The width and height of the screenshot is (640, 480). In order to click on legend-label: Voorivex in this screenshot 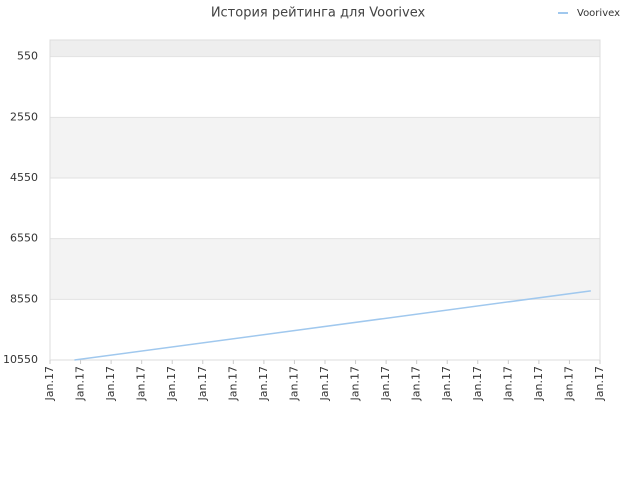, I will do `click(598, 13)`.